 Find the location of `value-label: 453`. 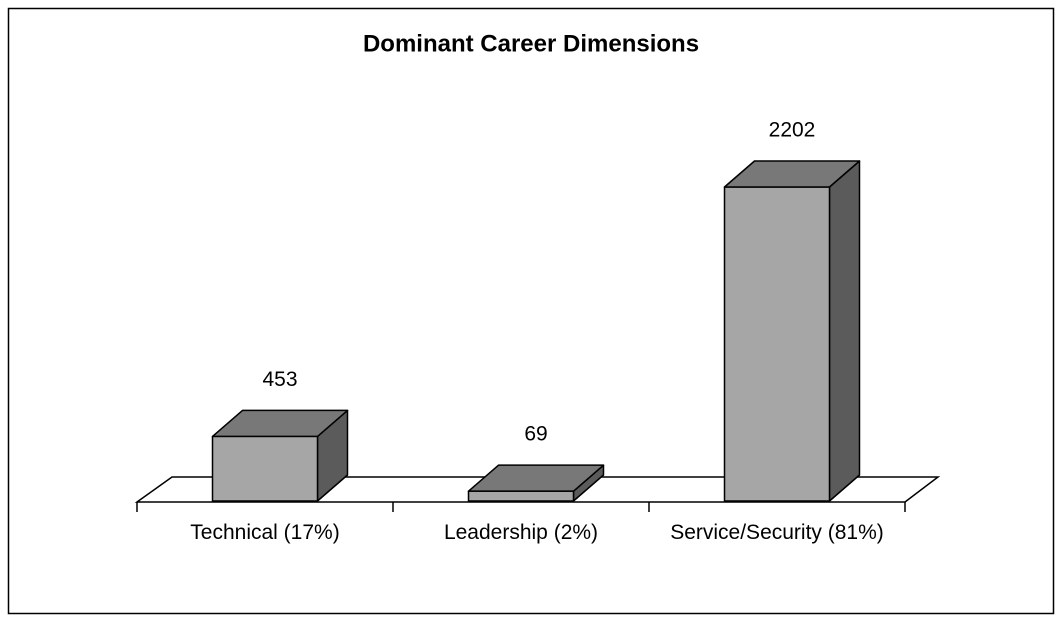

value-label: 453 is located at coordinates (279, 379).